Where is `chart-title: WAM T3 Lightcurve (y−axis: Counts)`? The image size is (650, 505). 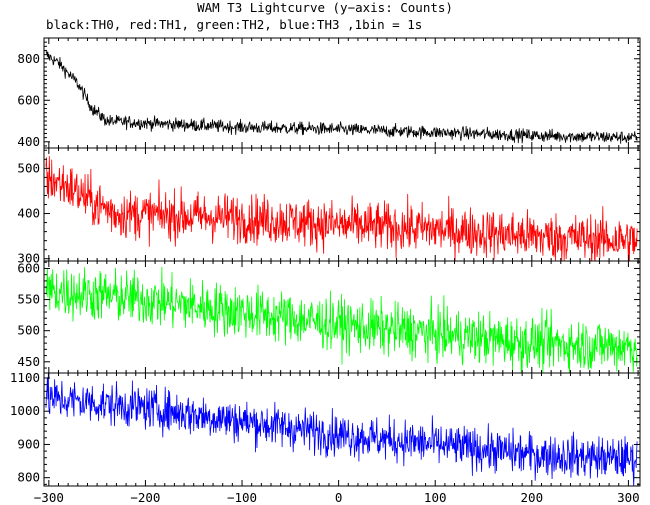
chart-title: WAM T3 Lightcurve (y−axis: Counts) is located at coordinates (325, 7).